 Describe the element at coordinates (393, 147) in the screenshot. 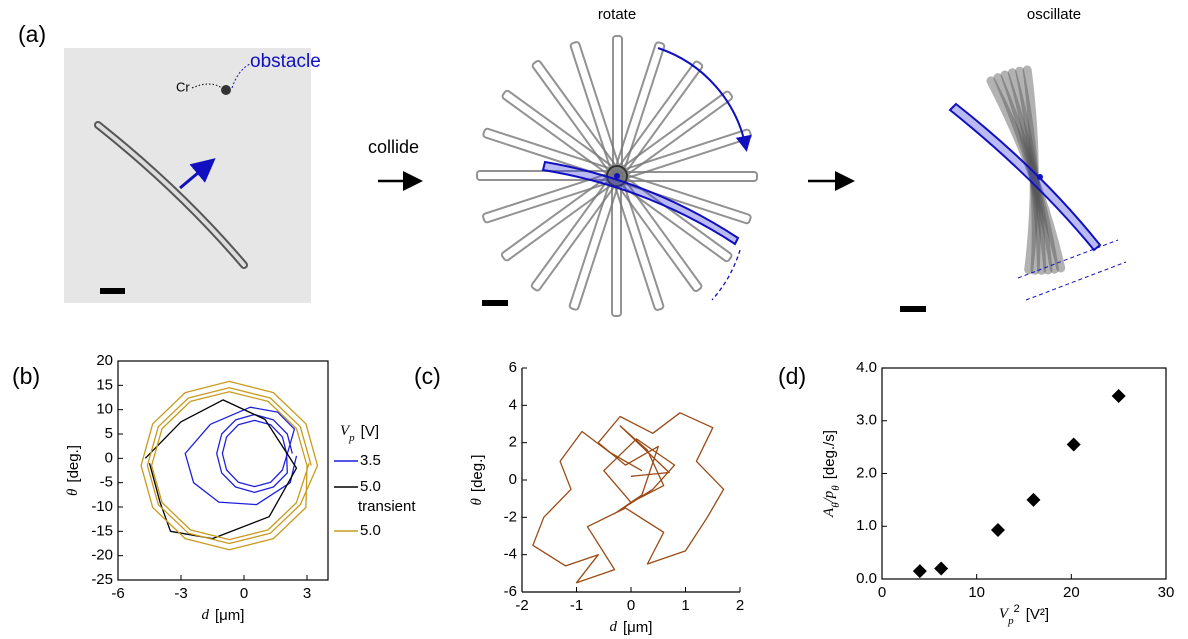

I see `collide-label: collide` at that location.